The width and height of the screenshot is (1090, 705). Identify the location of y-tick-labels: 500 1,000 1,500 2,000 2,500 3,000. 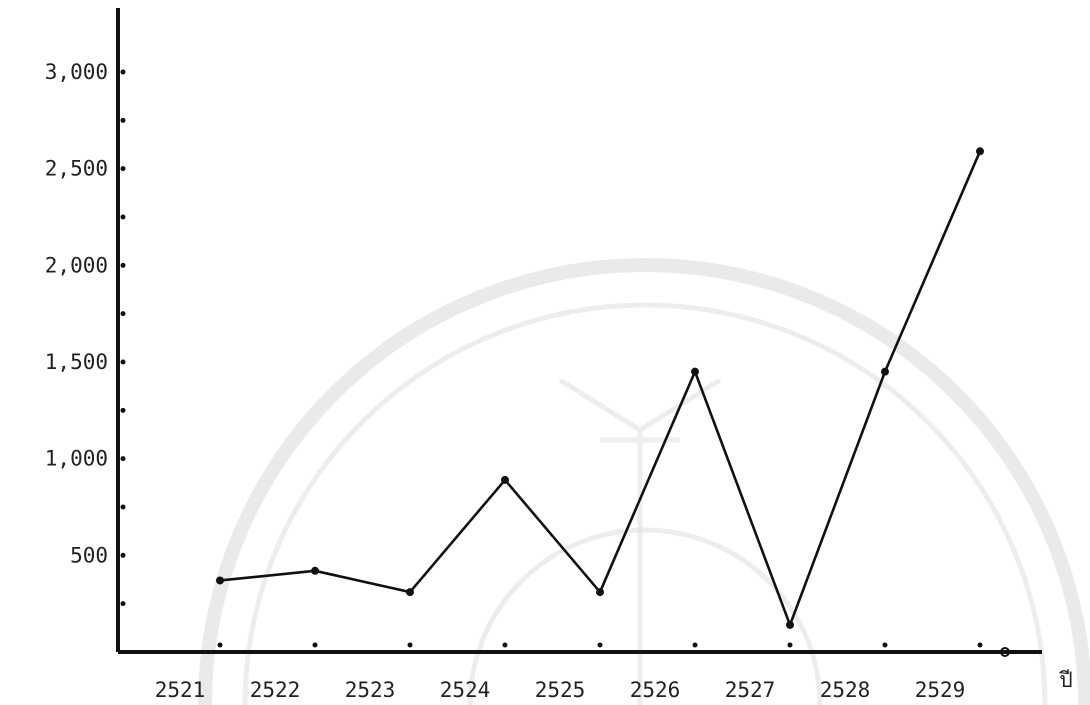
(85, 333).